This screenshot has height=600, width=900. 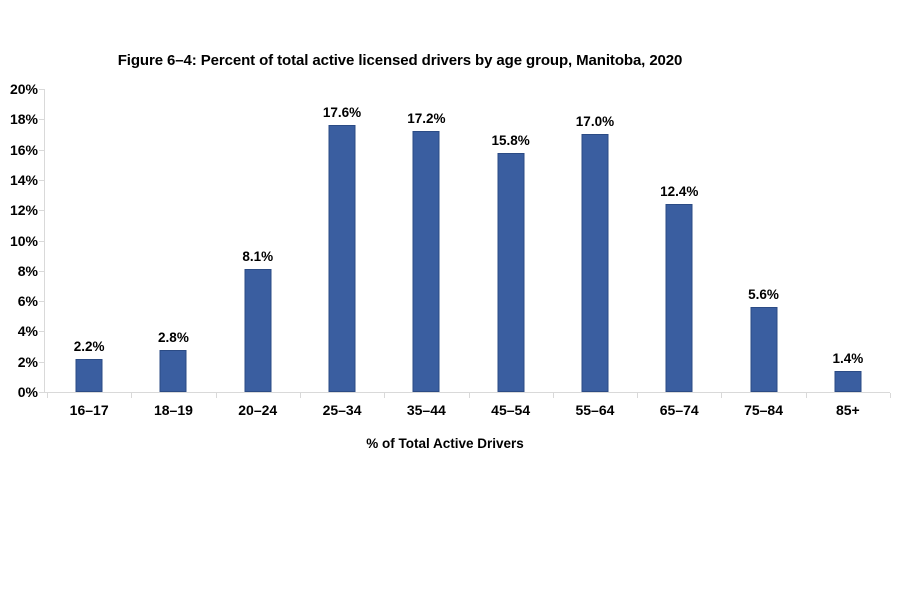 What do you see at coordinates (27, 331) in the screenshot?
I see `y-tick-label: 4%` at bounding box center [27, 331].